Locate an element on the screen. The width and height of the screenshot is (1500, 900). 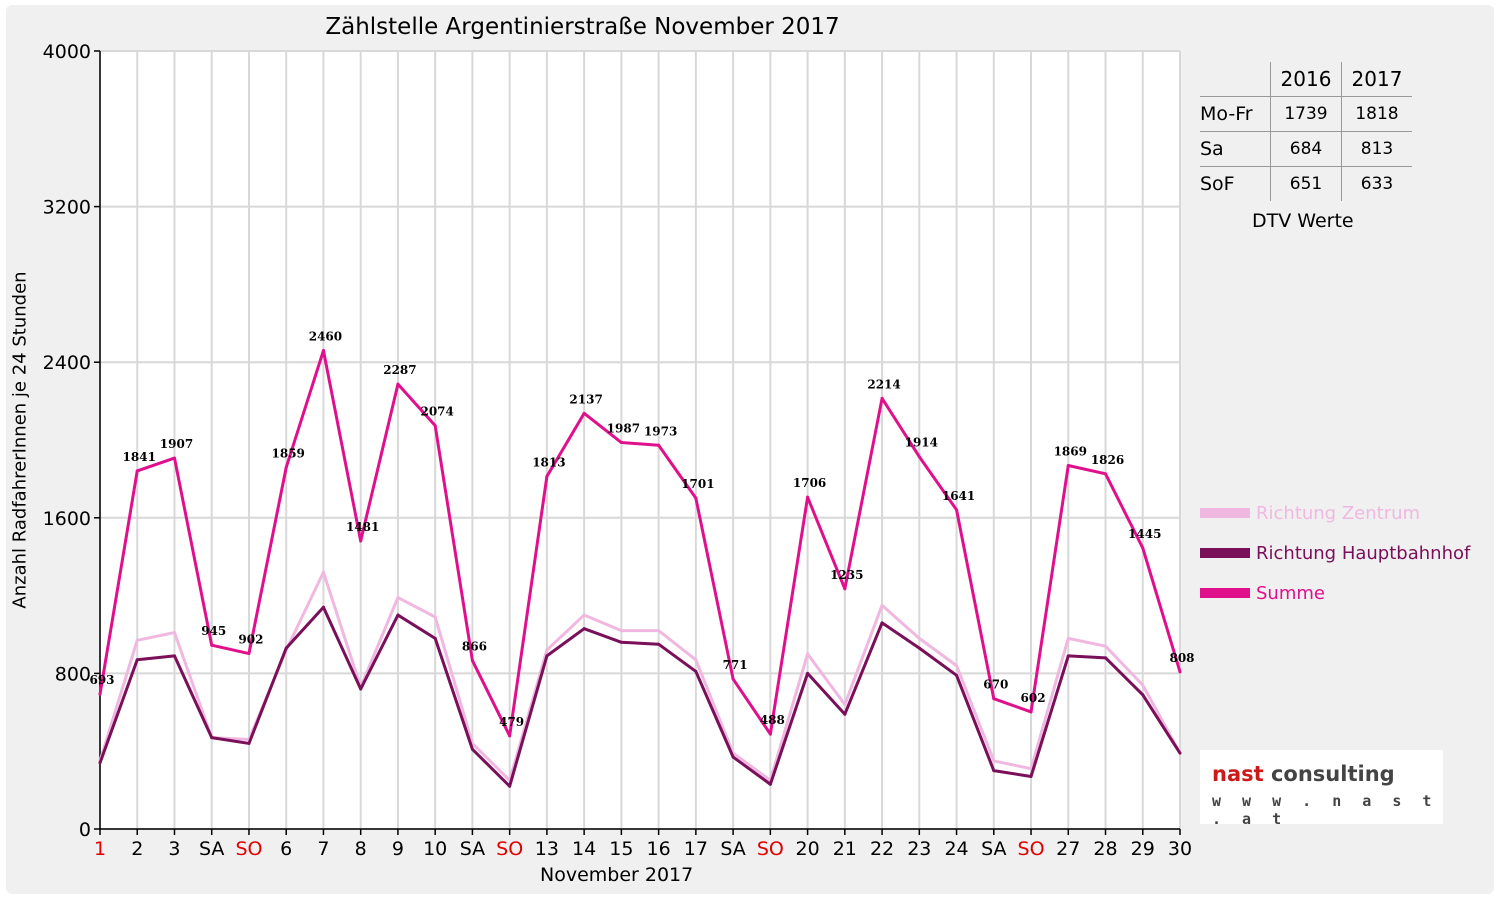
dtv-row-label: Sa is located at coordinates (1235, 149).